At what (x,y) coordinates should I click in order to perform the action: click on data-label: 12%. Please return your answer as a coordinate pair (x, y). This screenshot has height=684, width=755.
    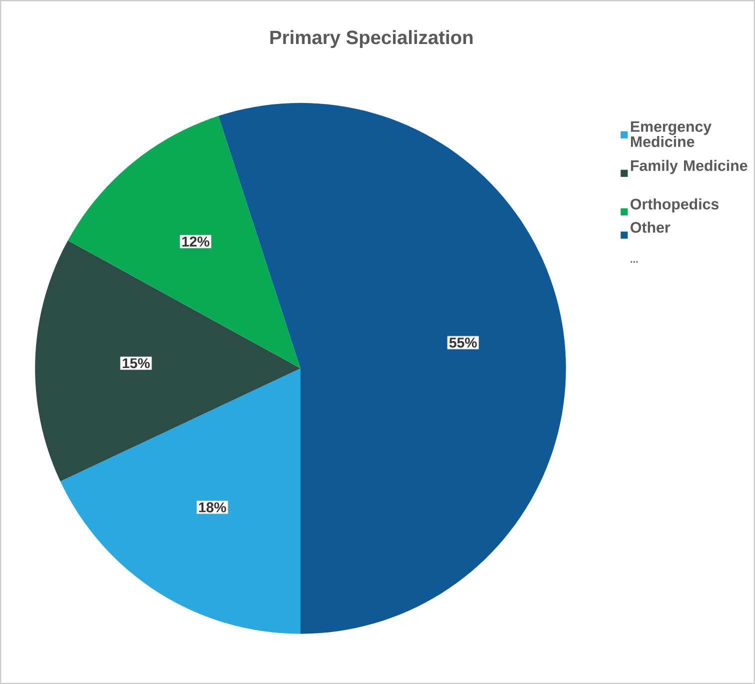
    Looking at the image, I should click on (196, 241).